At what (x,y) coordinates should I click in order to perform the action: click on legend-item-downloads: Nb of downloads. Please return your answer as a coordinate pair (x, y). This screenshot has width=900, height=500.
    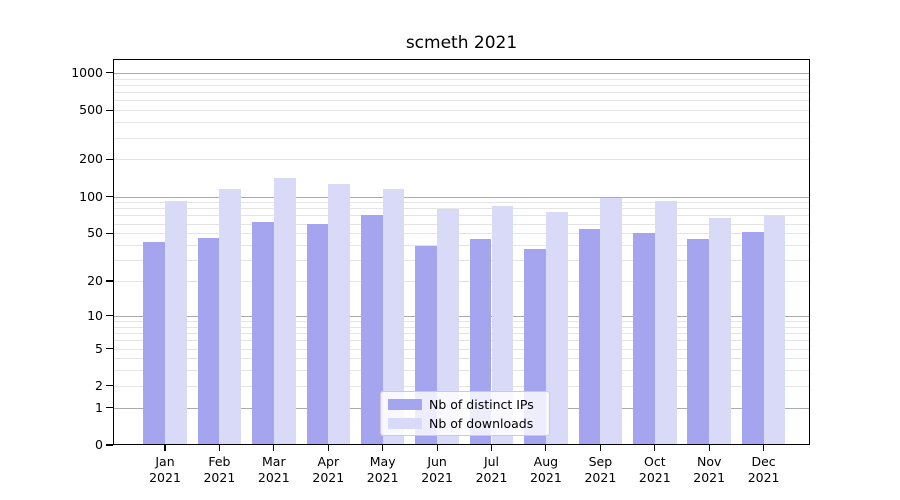
    Looking at the image, I should click on (464, 423).